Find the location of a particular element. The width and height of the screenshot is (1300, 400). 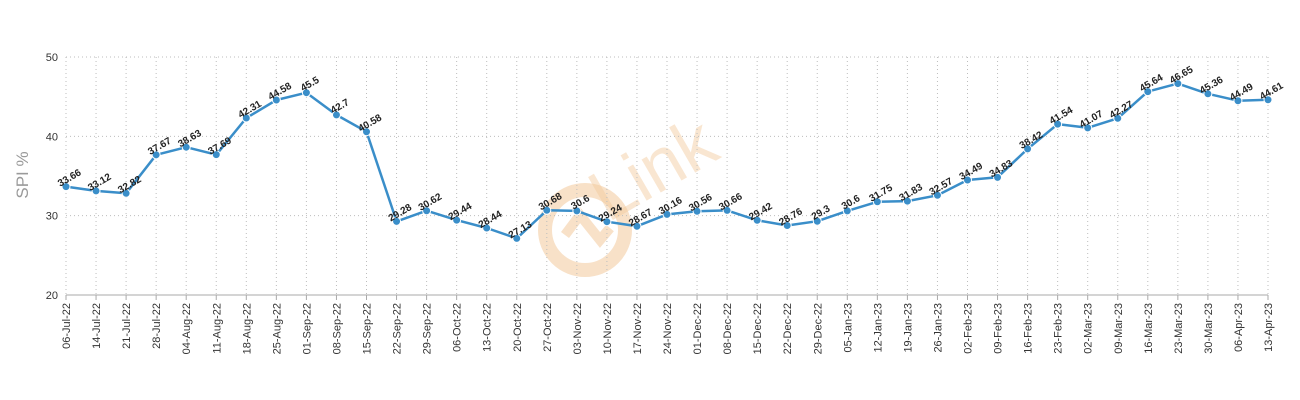

x-tick-label: 15-Sep-22 is located at coordinates (368, 328).